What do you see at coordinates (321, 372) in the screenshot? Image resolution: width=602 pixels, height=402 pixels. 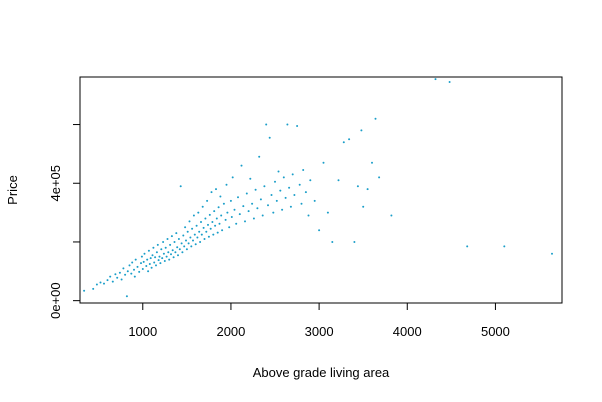 I see `x-axis-label: Above grade living area` at bounding box center [321, 372].